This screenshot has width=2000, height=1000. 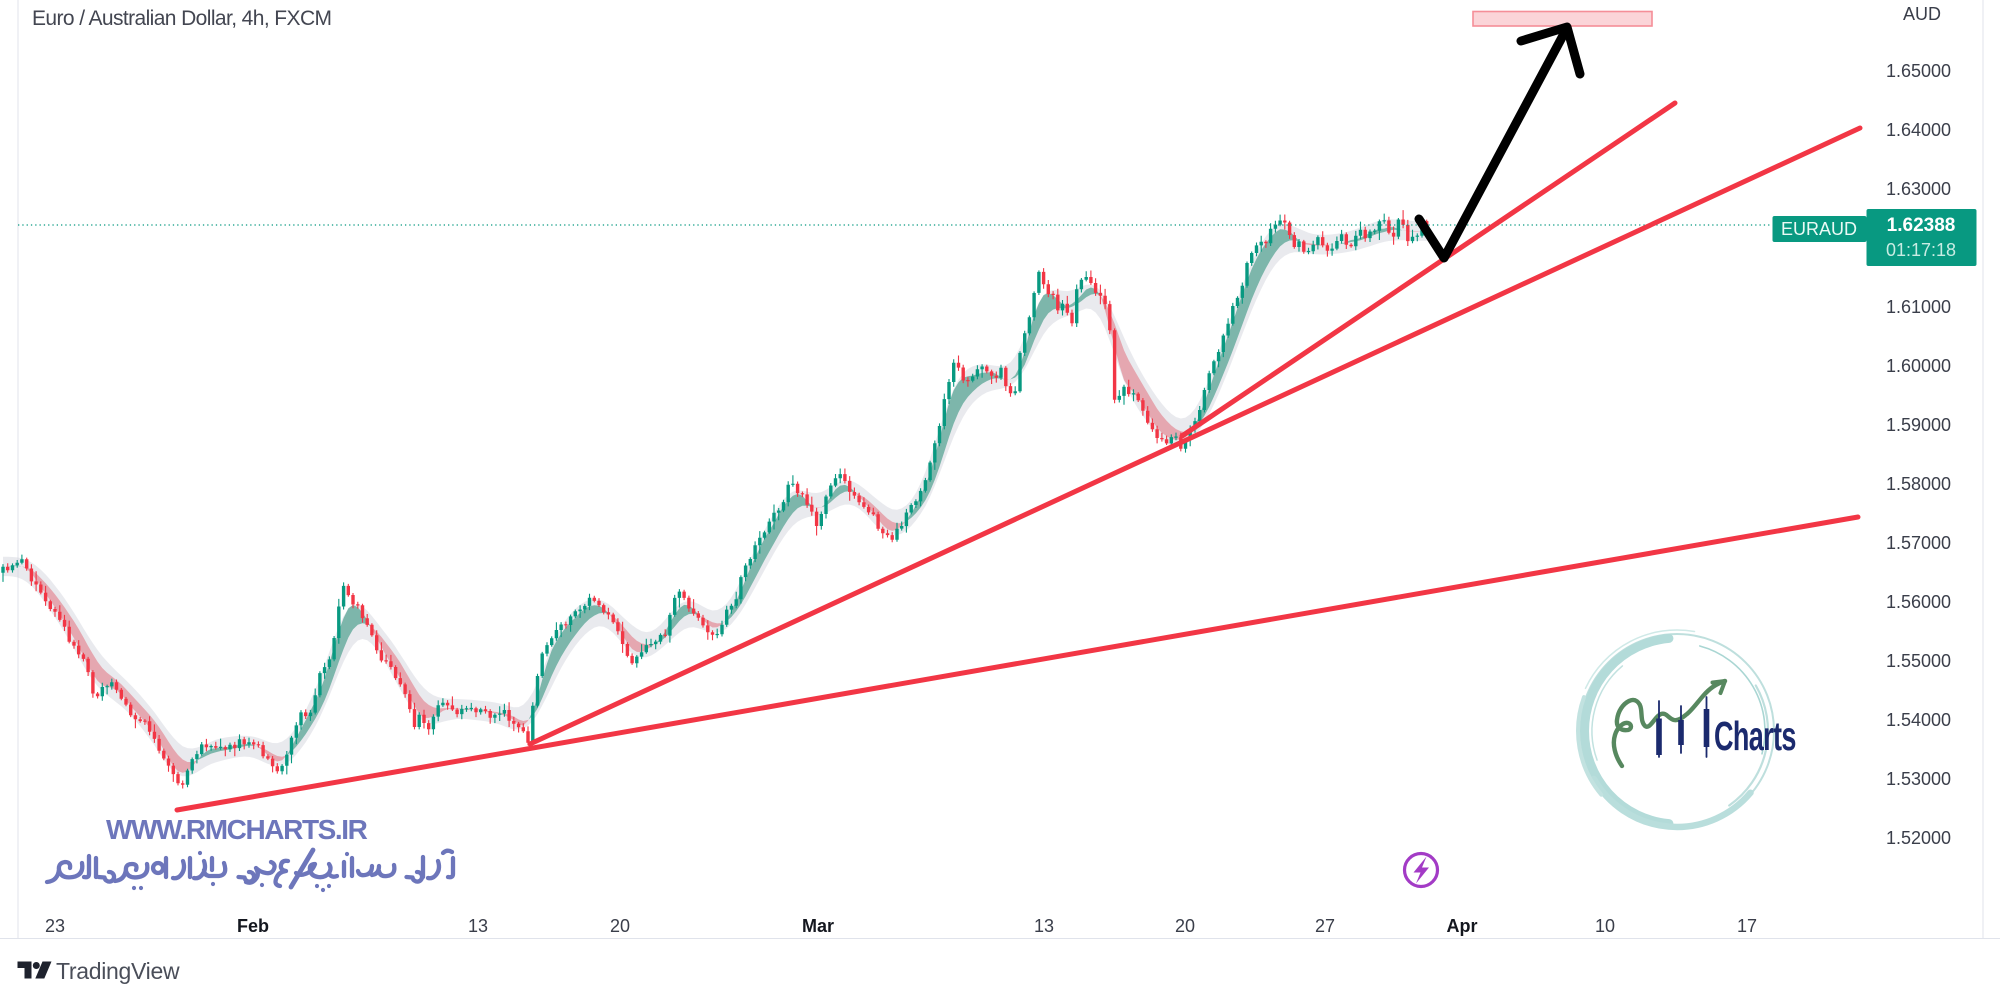 What do you see at coordinates (1918, 720) in the screenshot?
I see `svg-text: 1.54000` at bounding box center [1918, 720].